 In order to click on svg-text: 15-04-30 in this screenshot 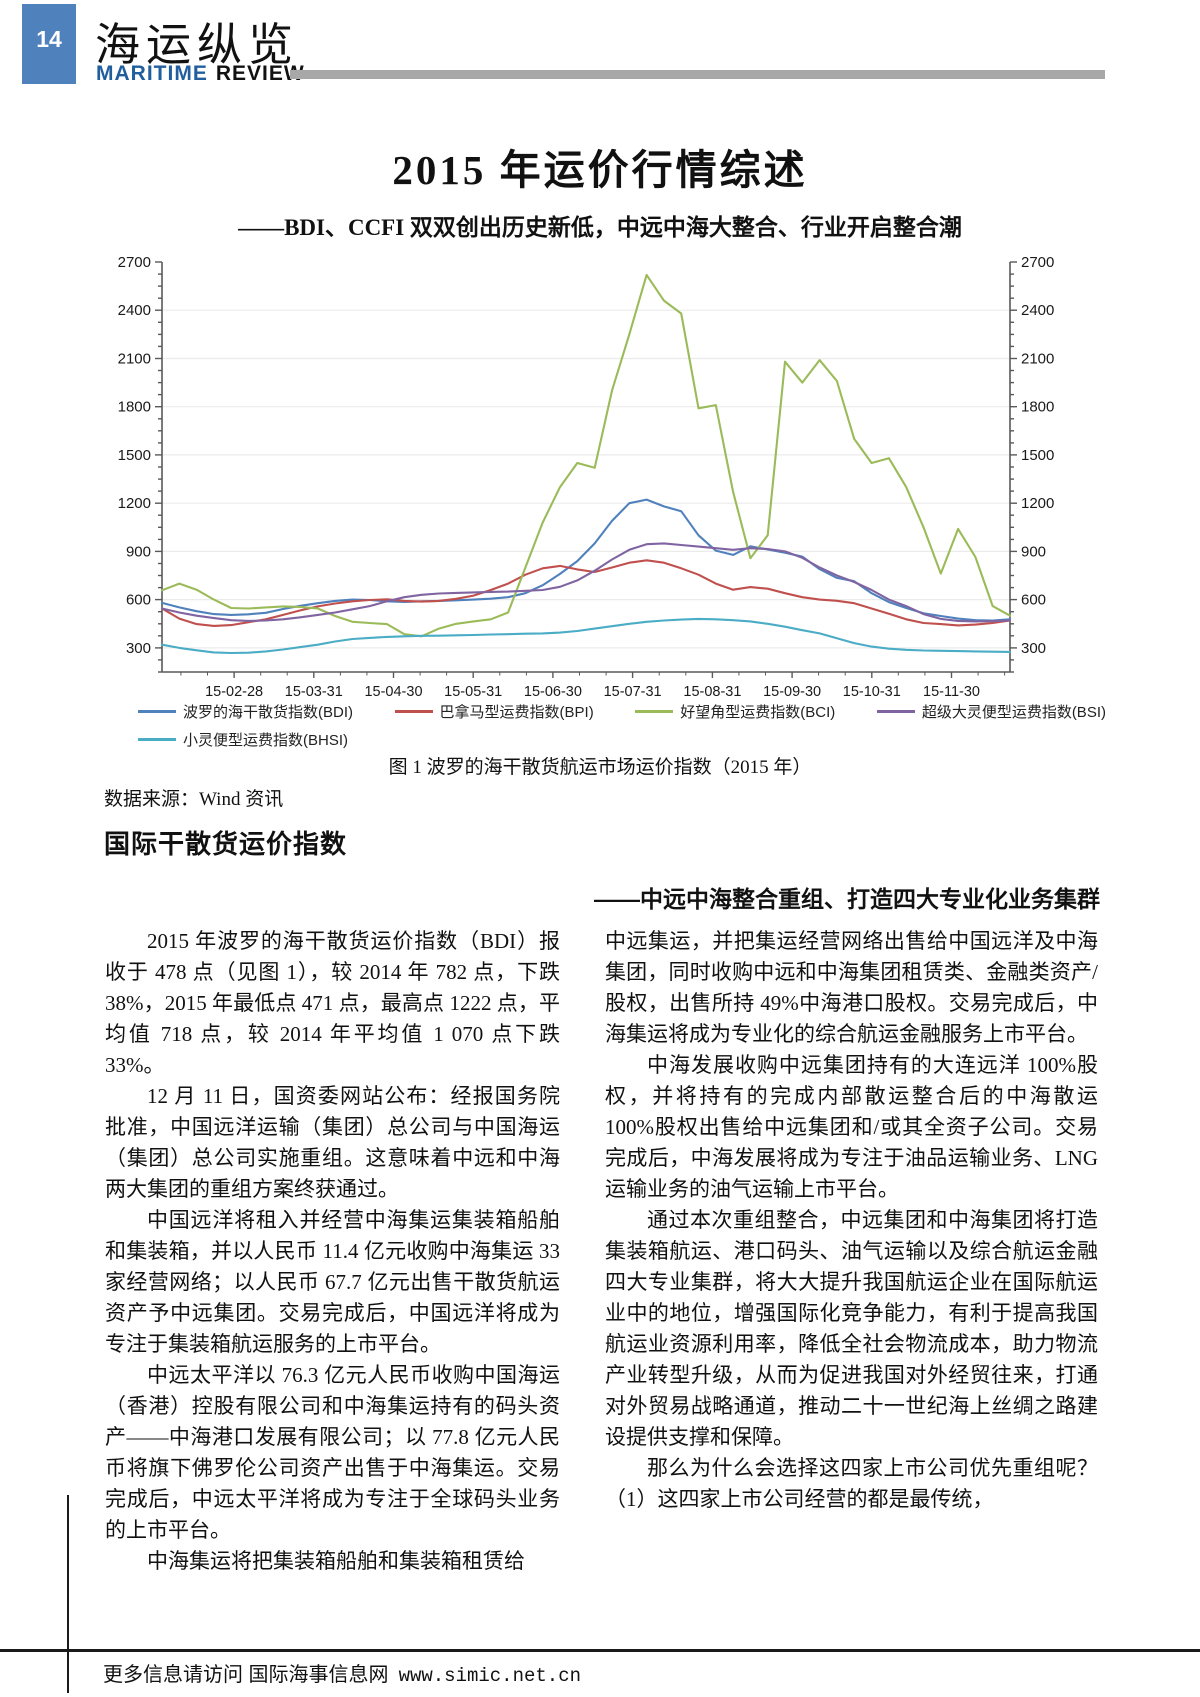, I will do `click(393, 691)`.